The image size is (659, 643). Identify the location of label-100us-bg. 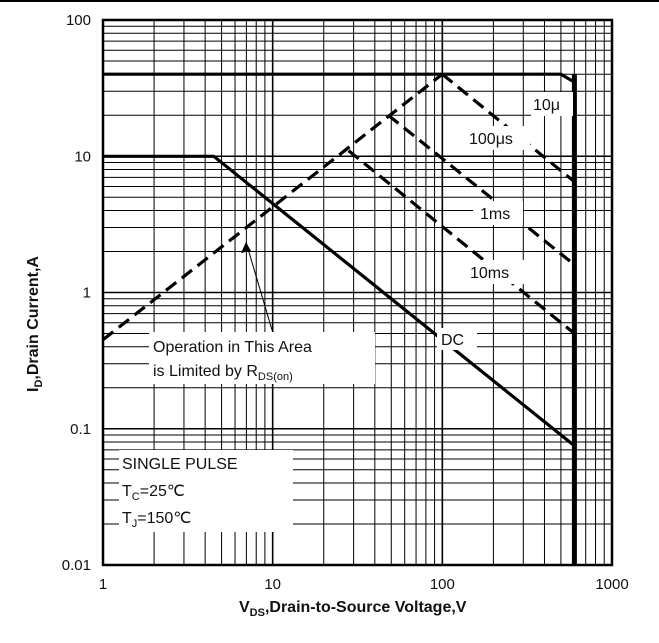
(498, 138).